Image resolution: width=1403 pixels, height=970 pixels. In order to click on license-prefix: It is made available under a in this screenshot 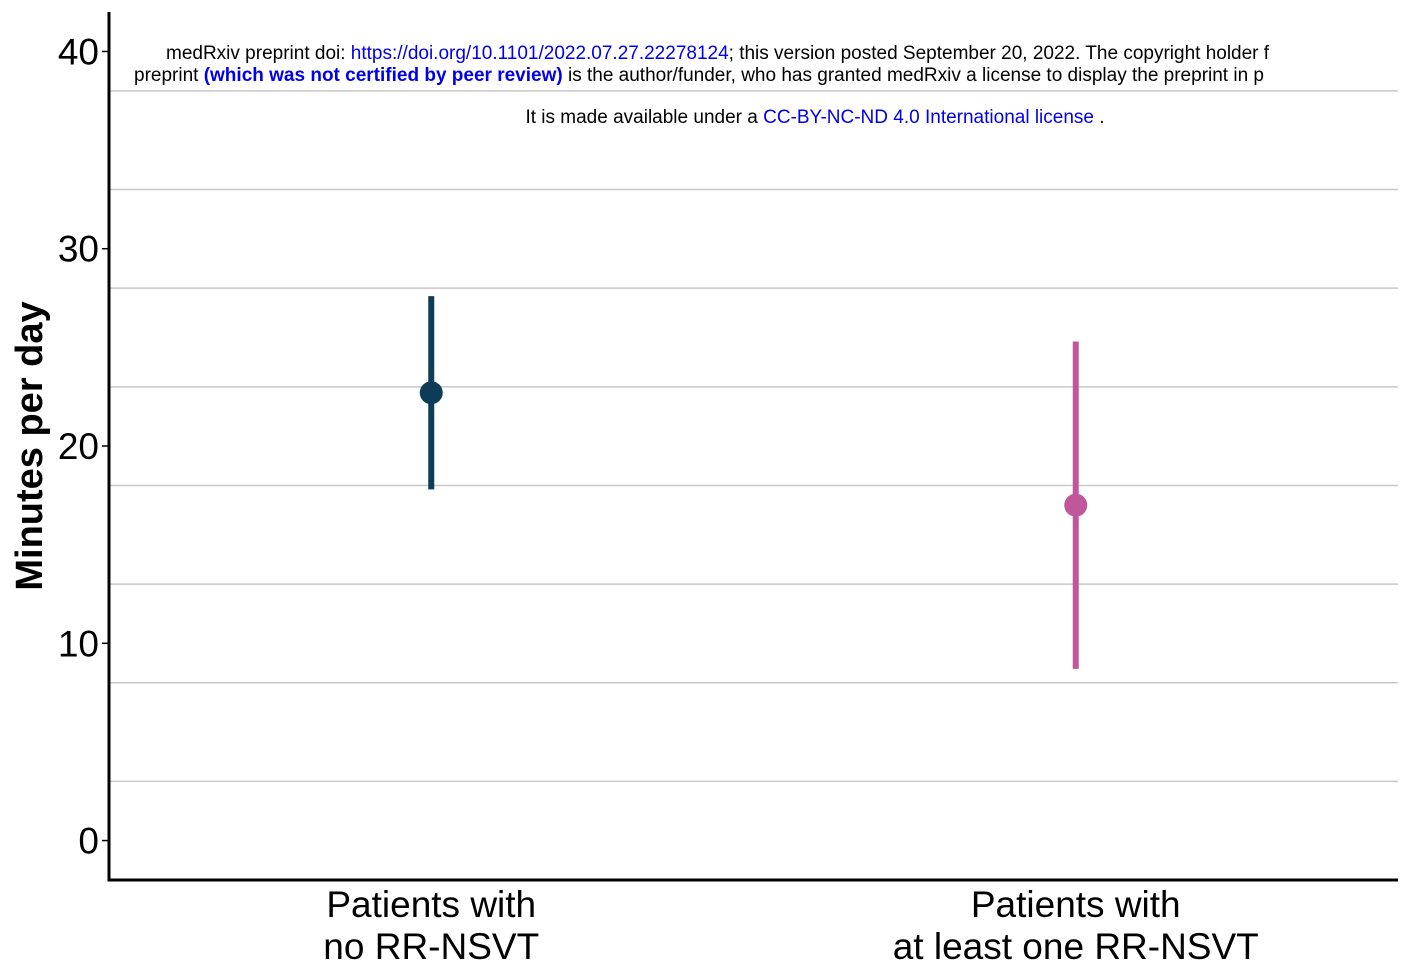, I will do `click(644, 117)`.